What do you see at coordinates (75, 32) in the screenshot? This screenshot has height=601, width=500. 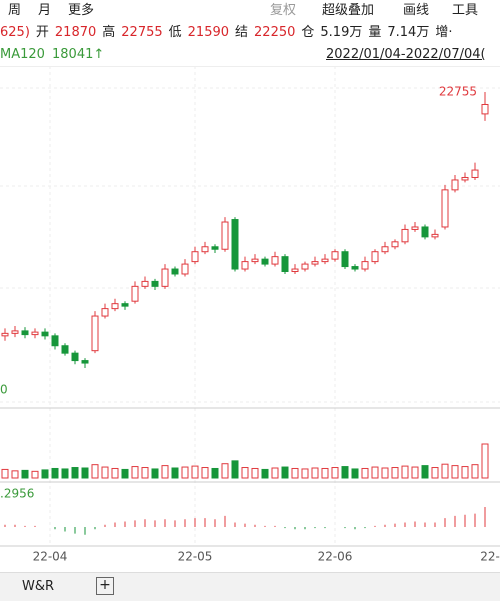 I see `quote-value: 21870` at bounding box center [75, 32].